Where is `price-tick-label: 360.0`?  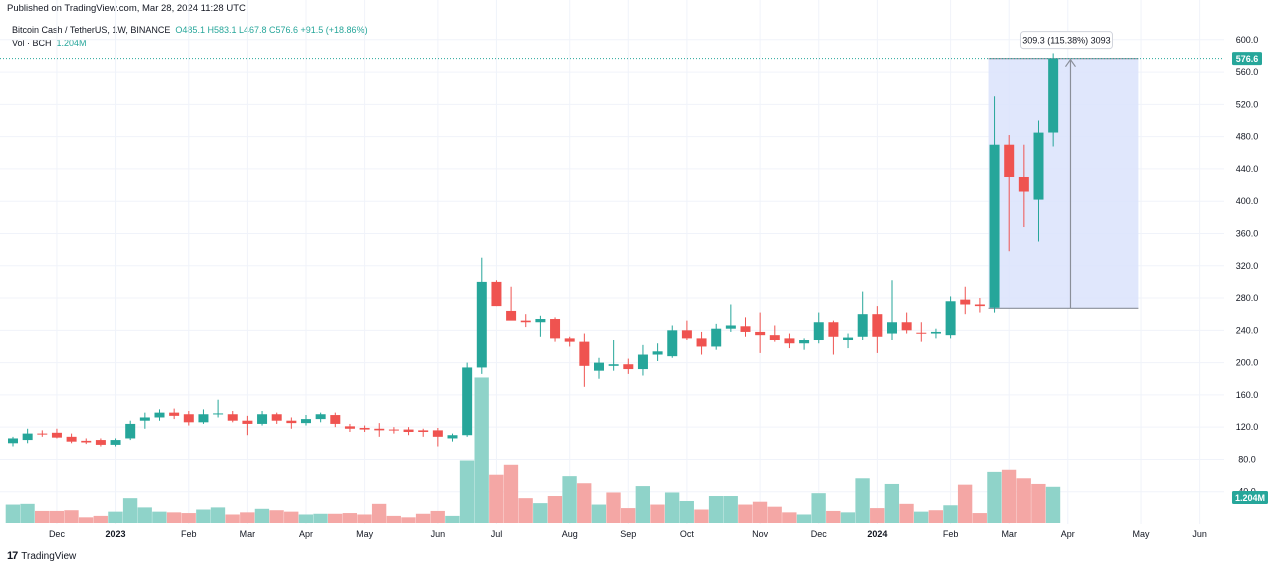 price-tick-label: 360.0 is located at coordinates (1247, 233).